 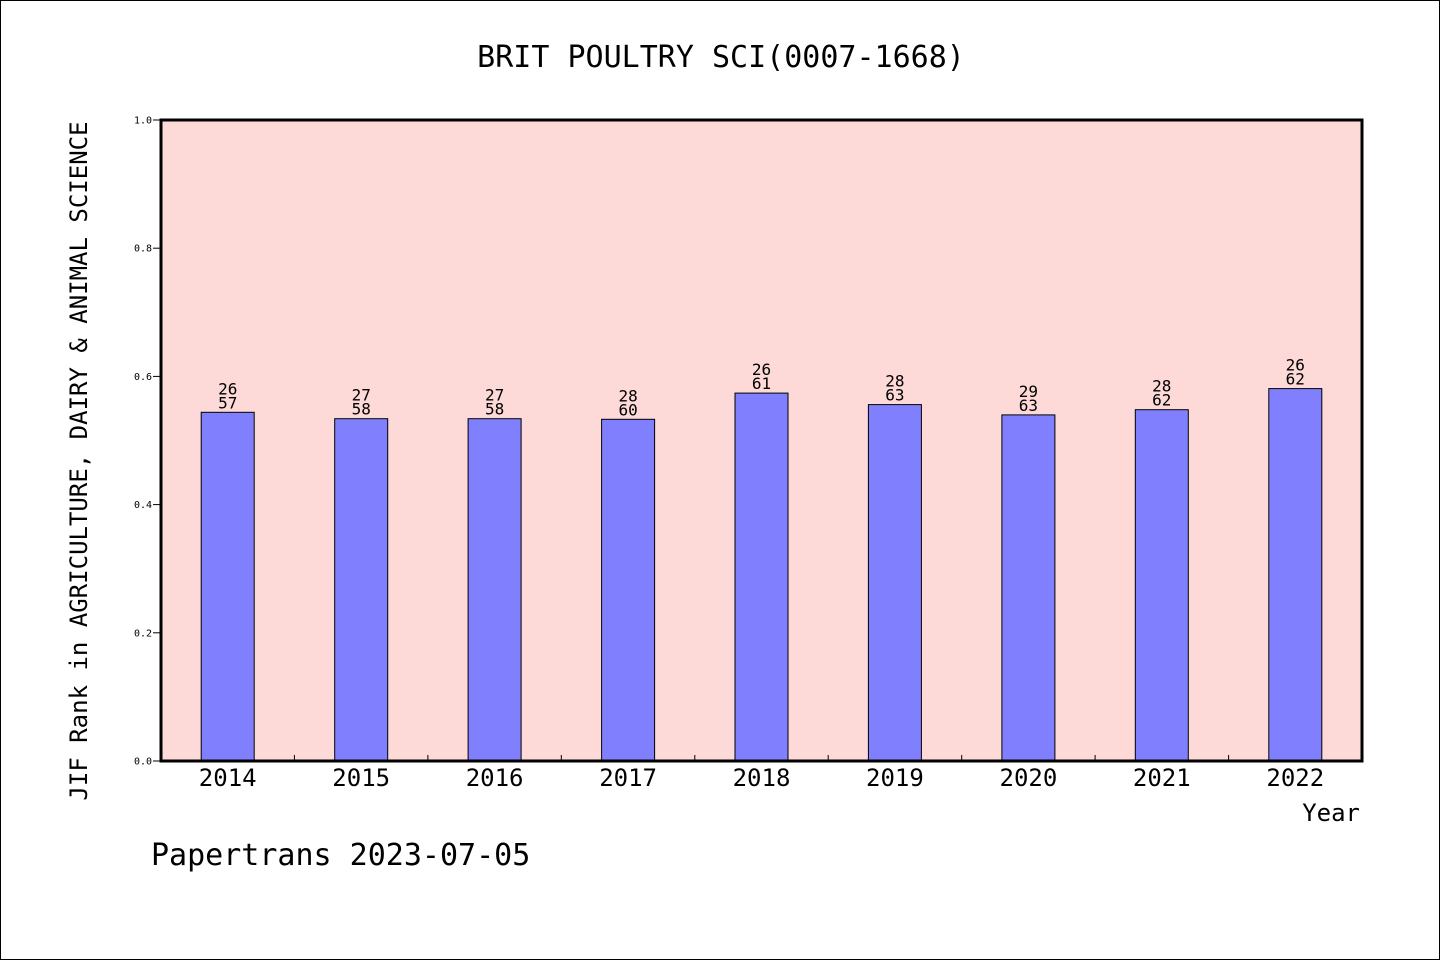 What do you see at coordinates (628, 778) in the screenshot?
I see `x-tick-label-2017: 2017` at bounding box center [628, 778].